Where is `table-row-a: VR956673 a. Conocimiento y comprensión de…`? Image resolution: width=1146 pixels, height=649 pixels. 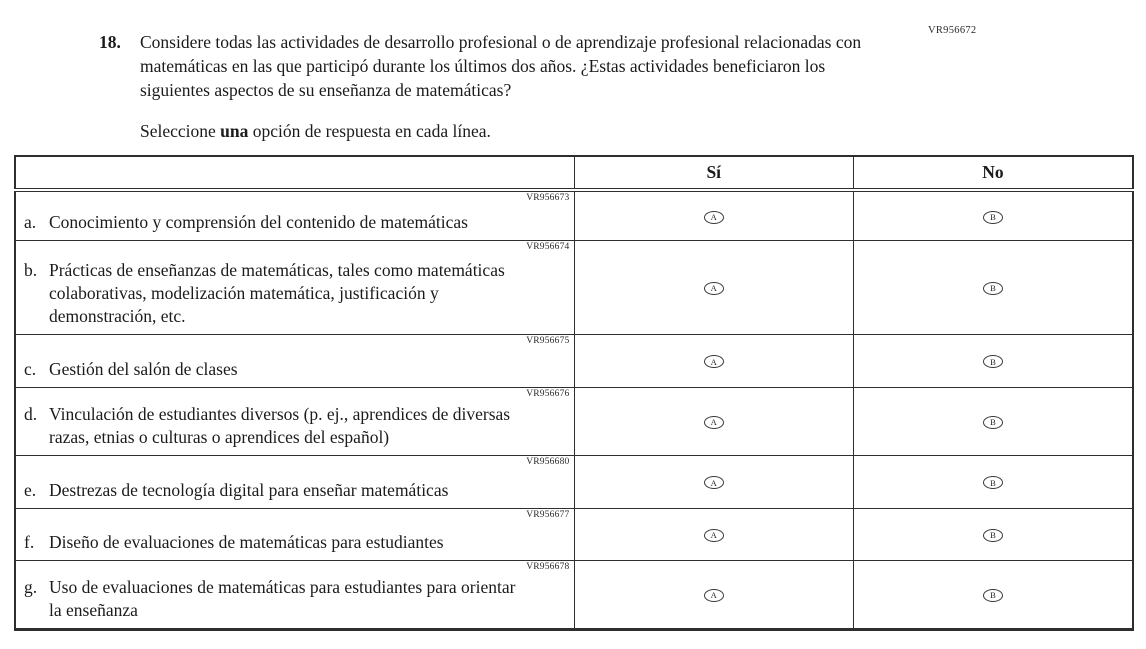 table-row-a: VR956673 a. Conocimiento y comprensión de… is located at coordinates (574, 215).